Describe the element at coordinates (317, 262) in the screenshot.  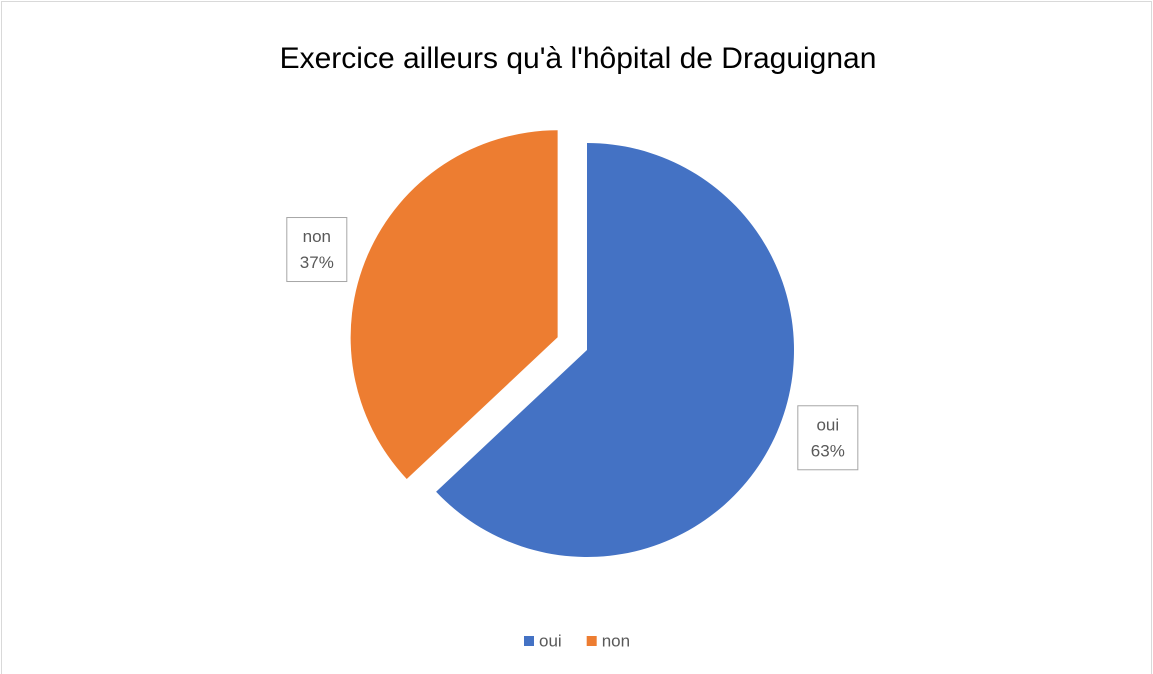
I see `data-label-value: 37%` at that location.